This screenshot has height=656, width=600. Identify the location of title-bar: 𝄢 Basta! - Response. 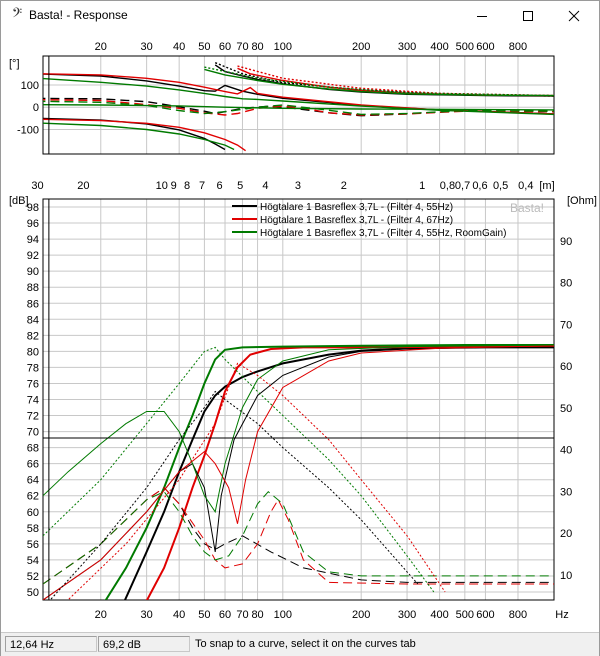
(300, 16).